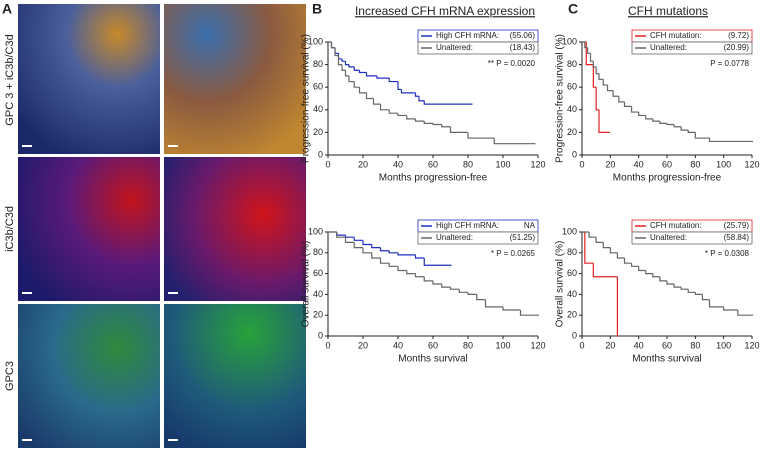 The height and width of the screenshot is (449, 766). I want to click on panel-label: C, so click(573, 9).